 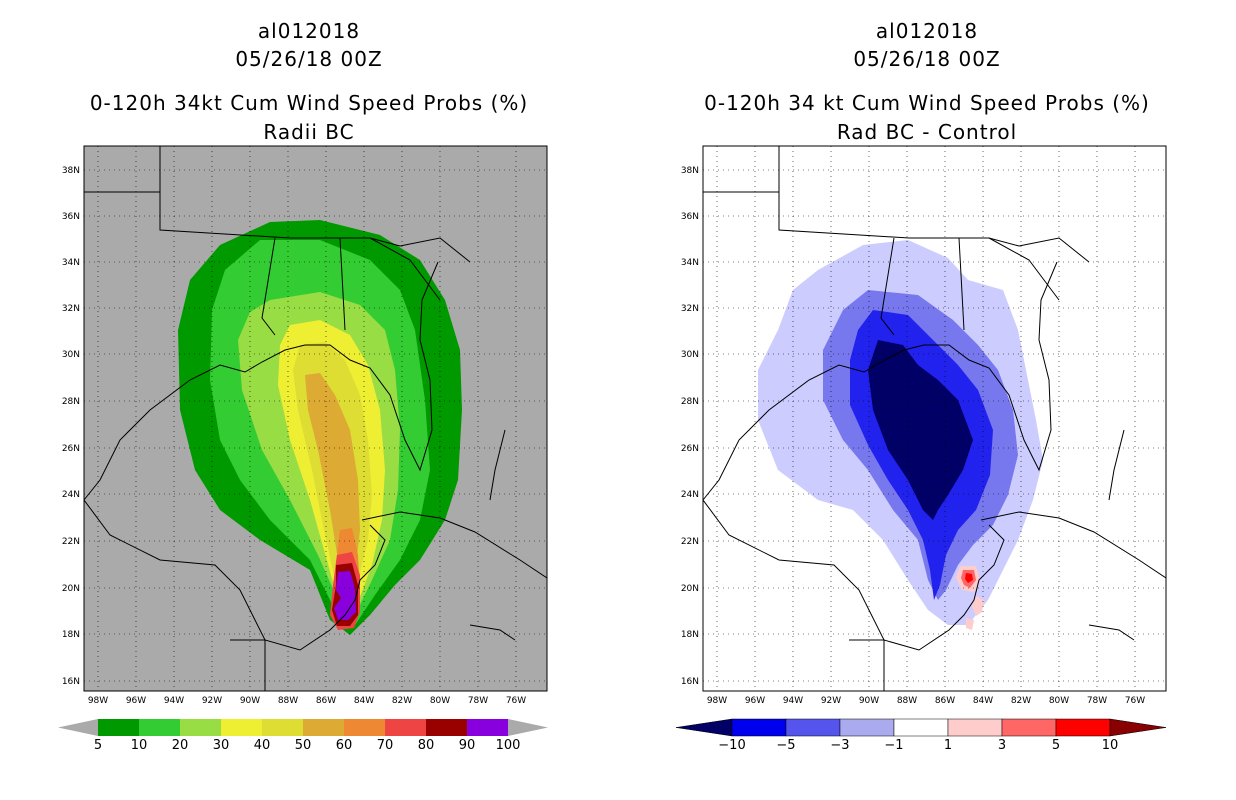 I want to click on left-lon-label: 96W, so click(x=136, y=701).